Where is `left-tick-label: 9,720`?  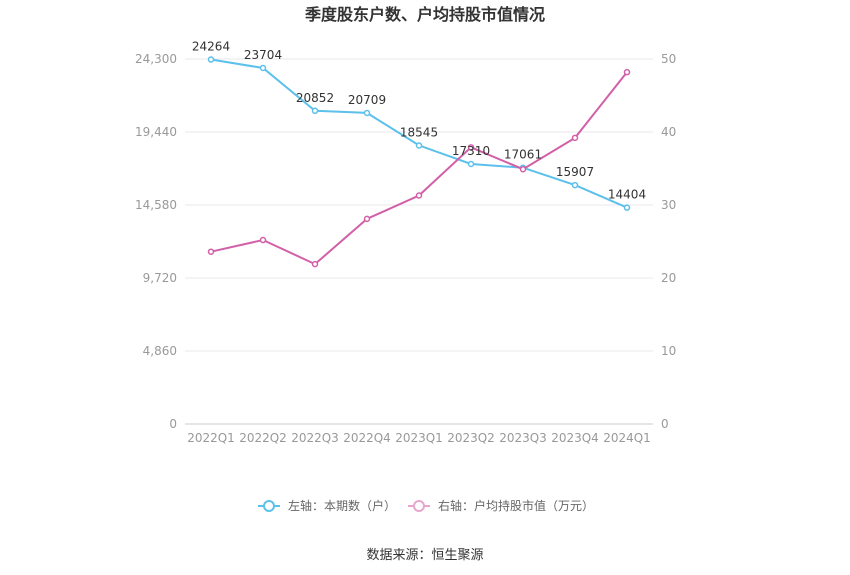 left-tick-label: 9,720 is located at coordinates (160, 278).